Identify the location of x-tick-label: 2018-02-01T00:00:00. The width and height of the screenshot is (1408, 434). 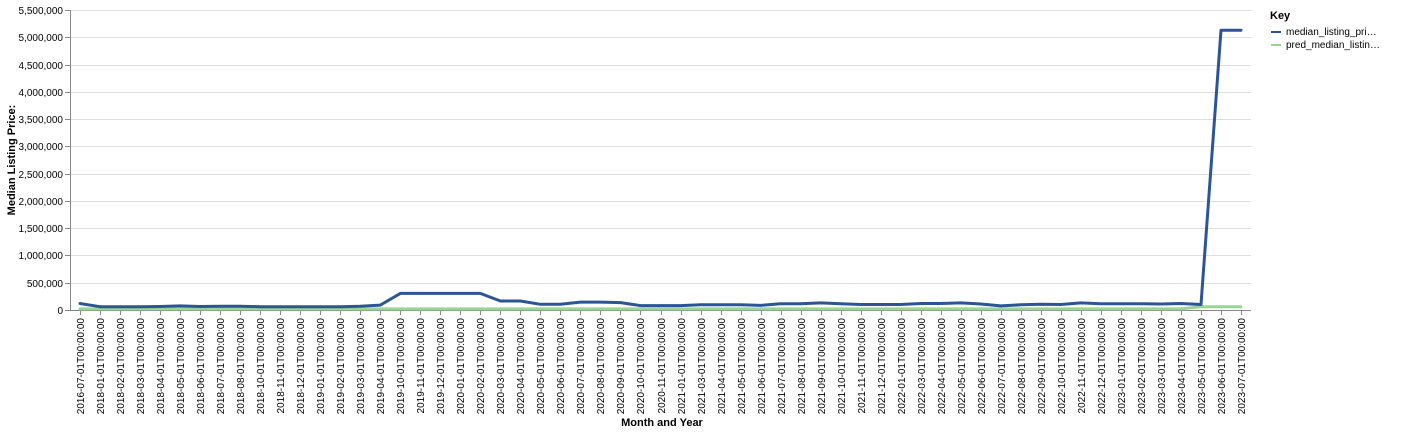
(121, 366).